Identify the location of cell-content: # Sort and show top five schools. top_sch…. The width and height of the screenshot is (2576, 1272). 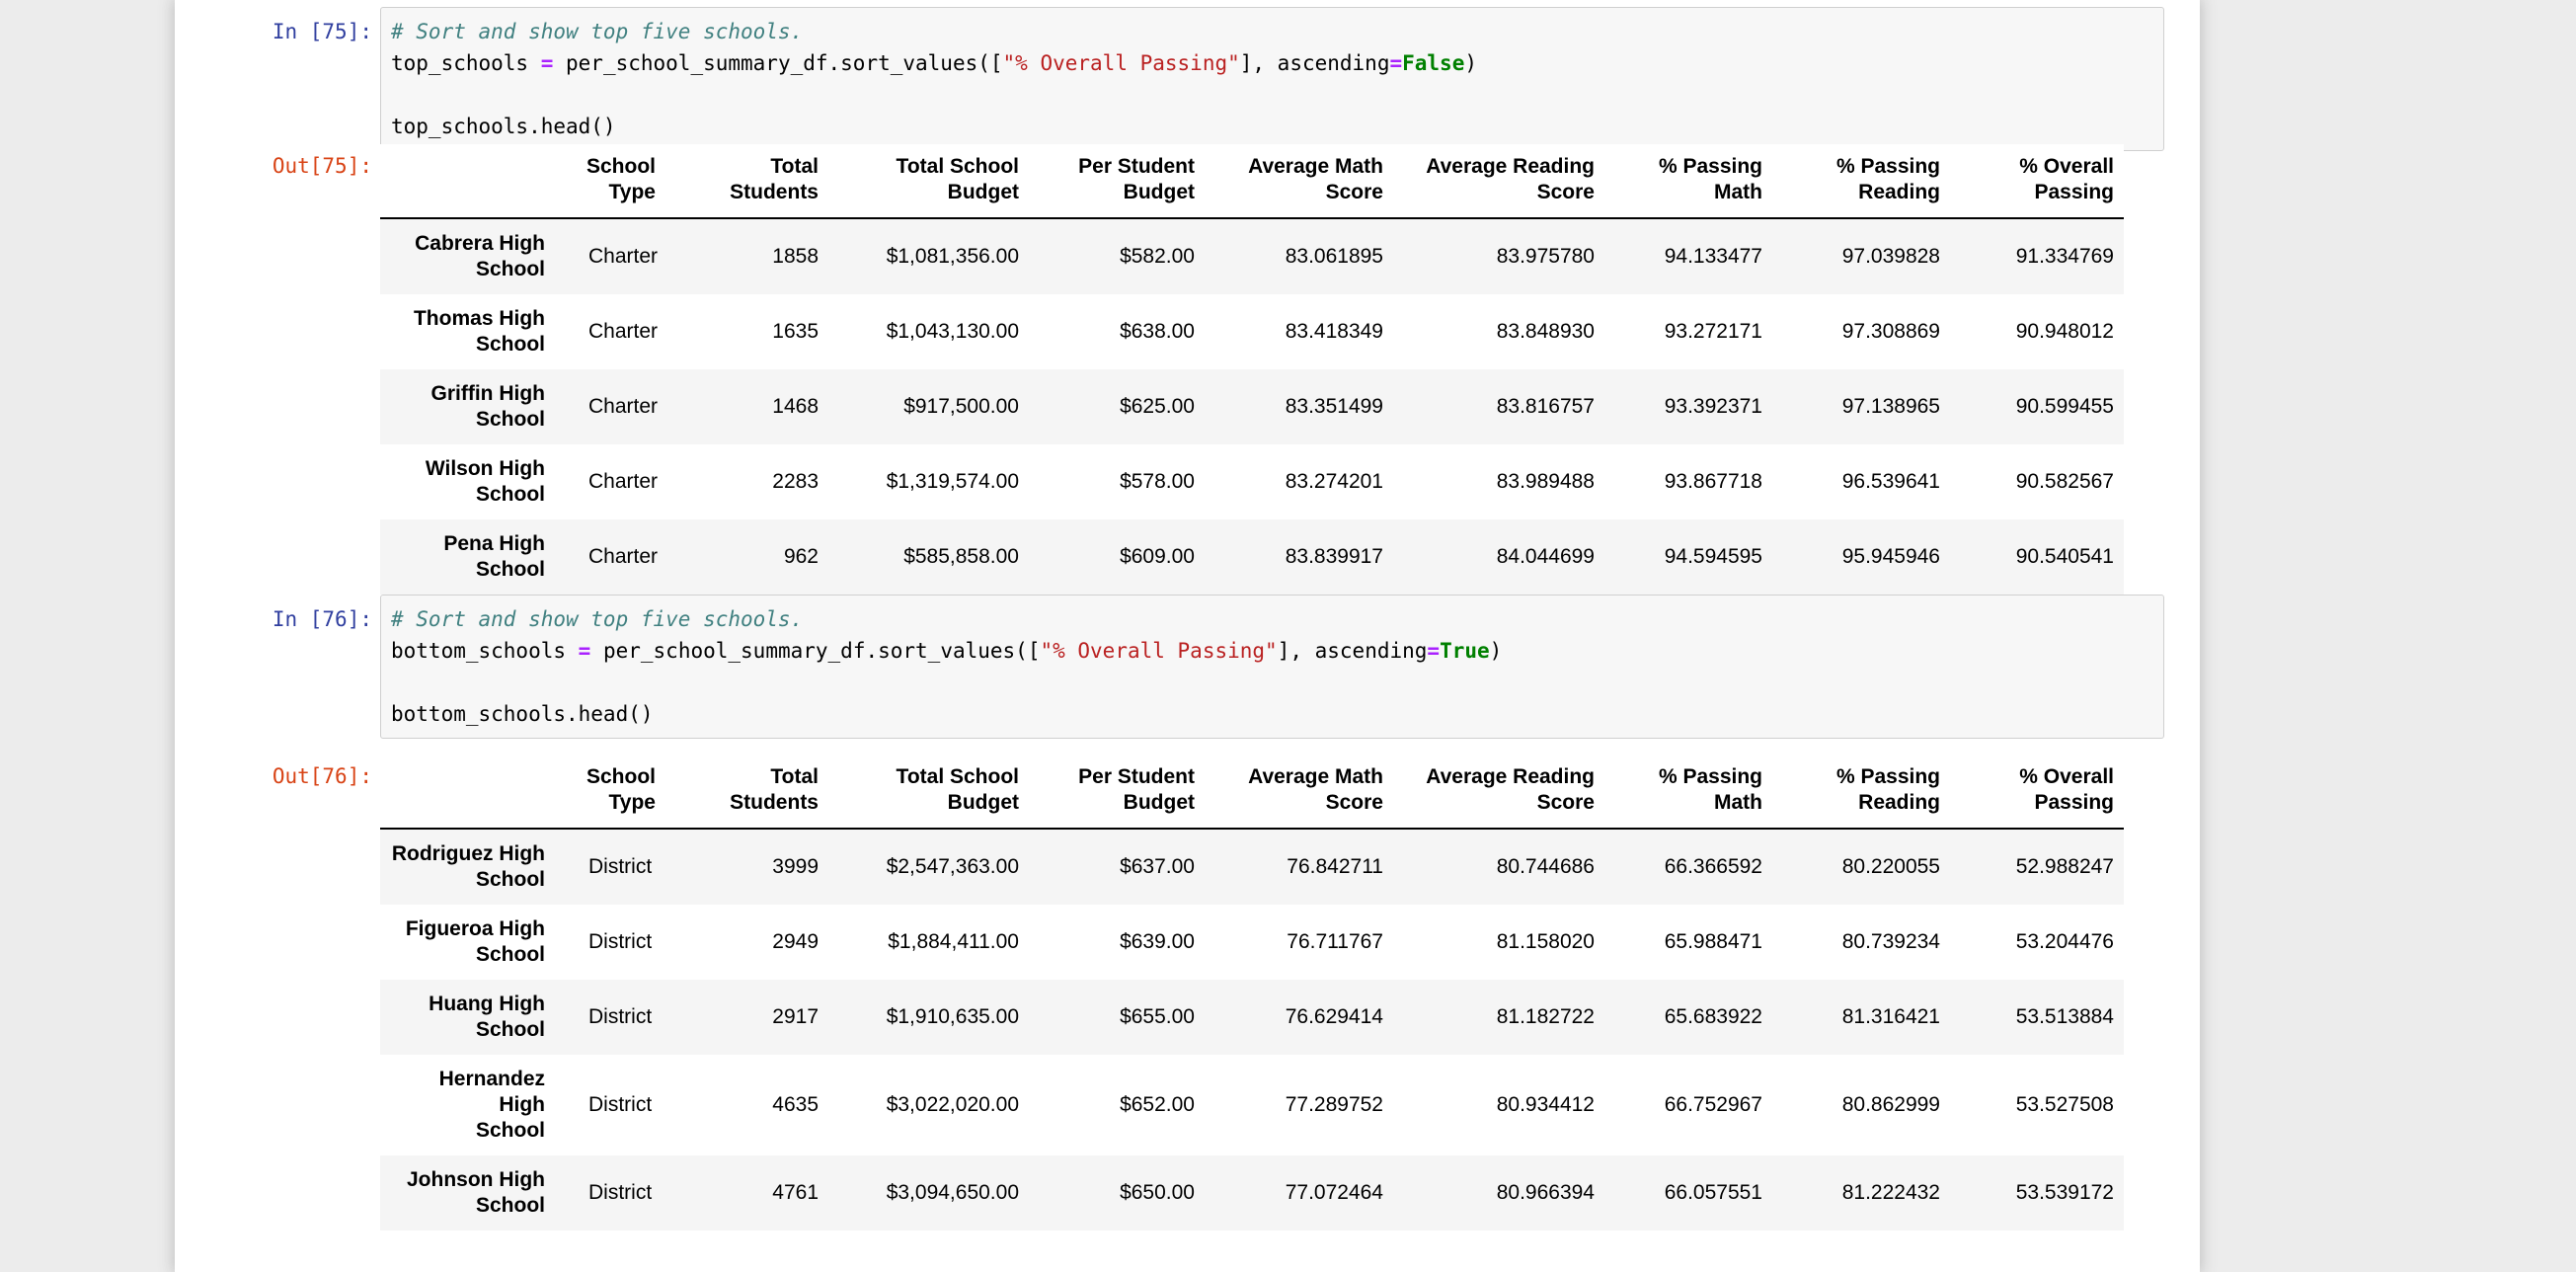
(1272, 91).